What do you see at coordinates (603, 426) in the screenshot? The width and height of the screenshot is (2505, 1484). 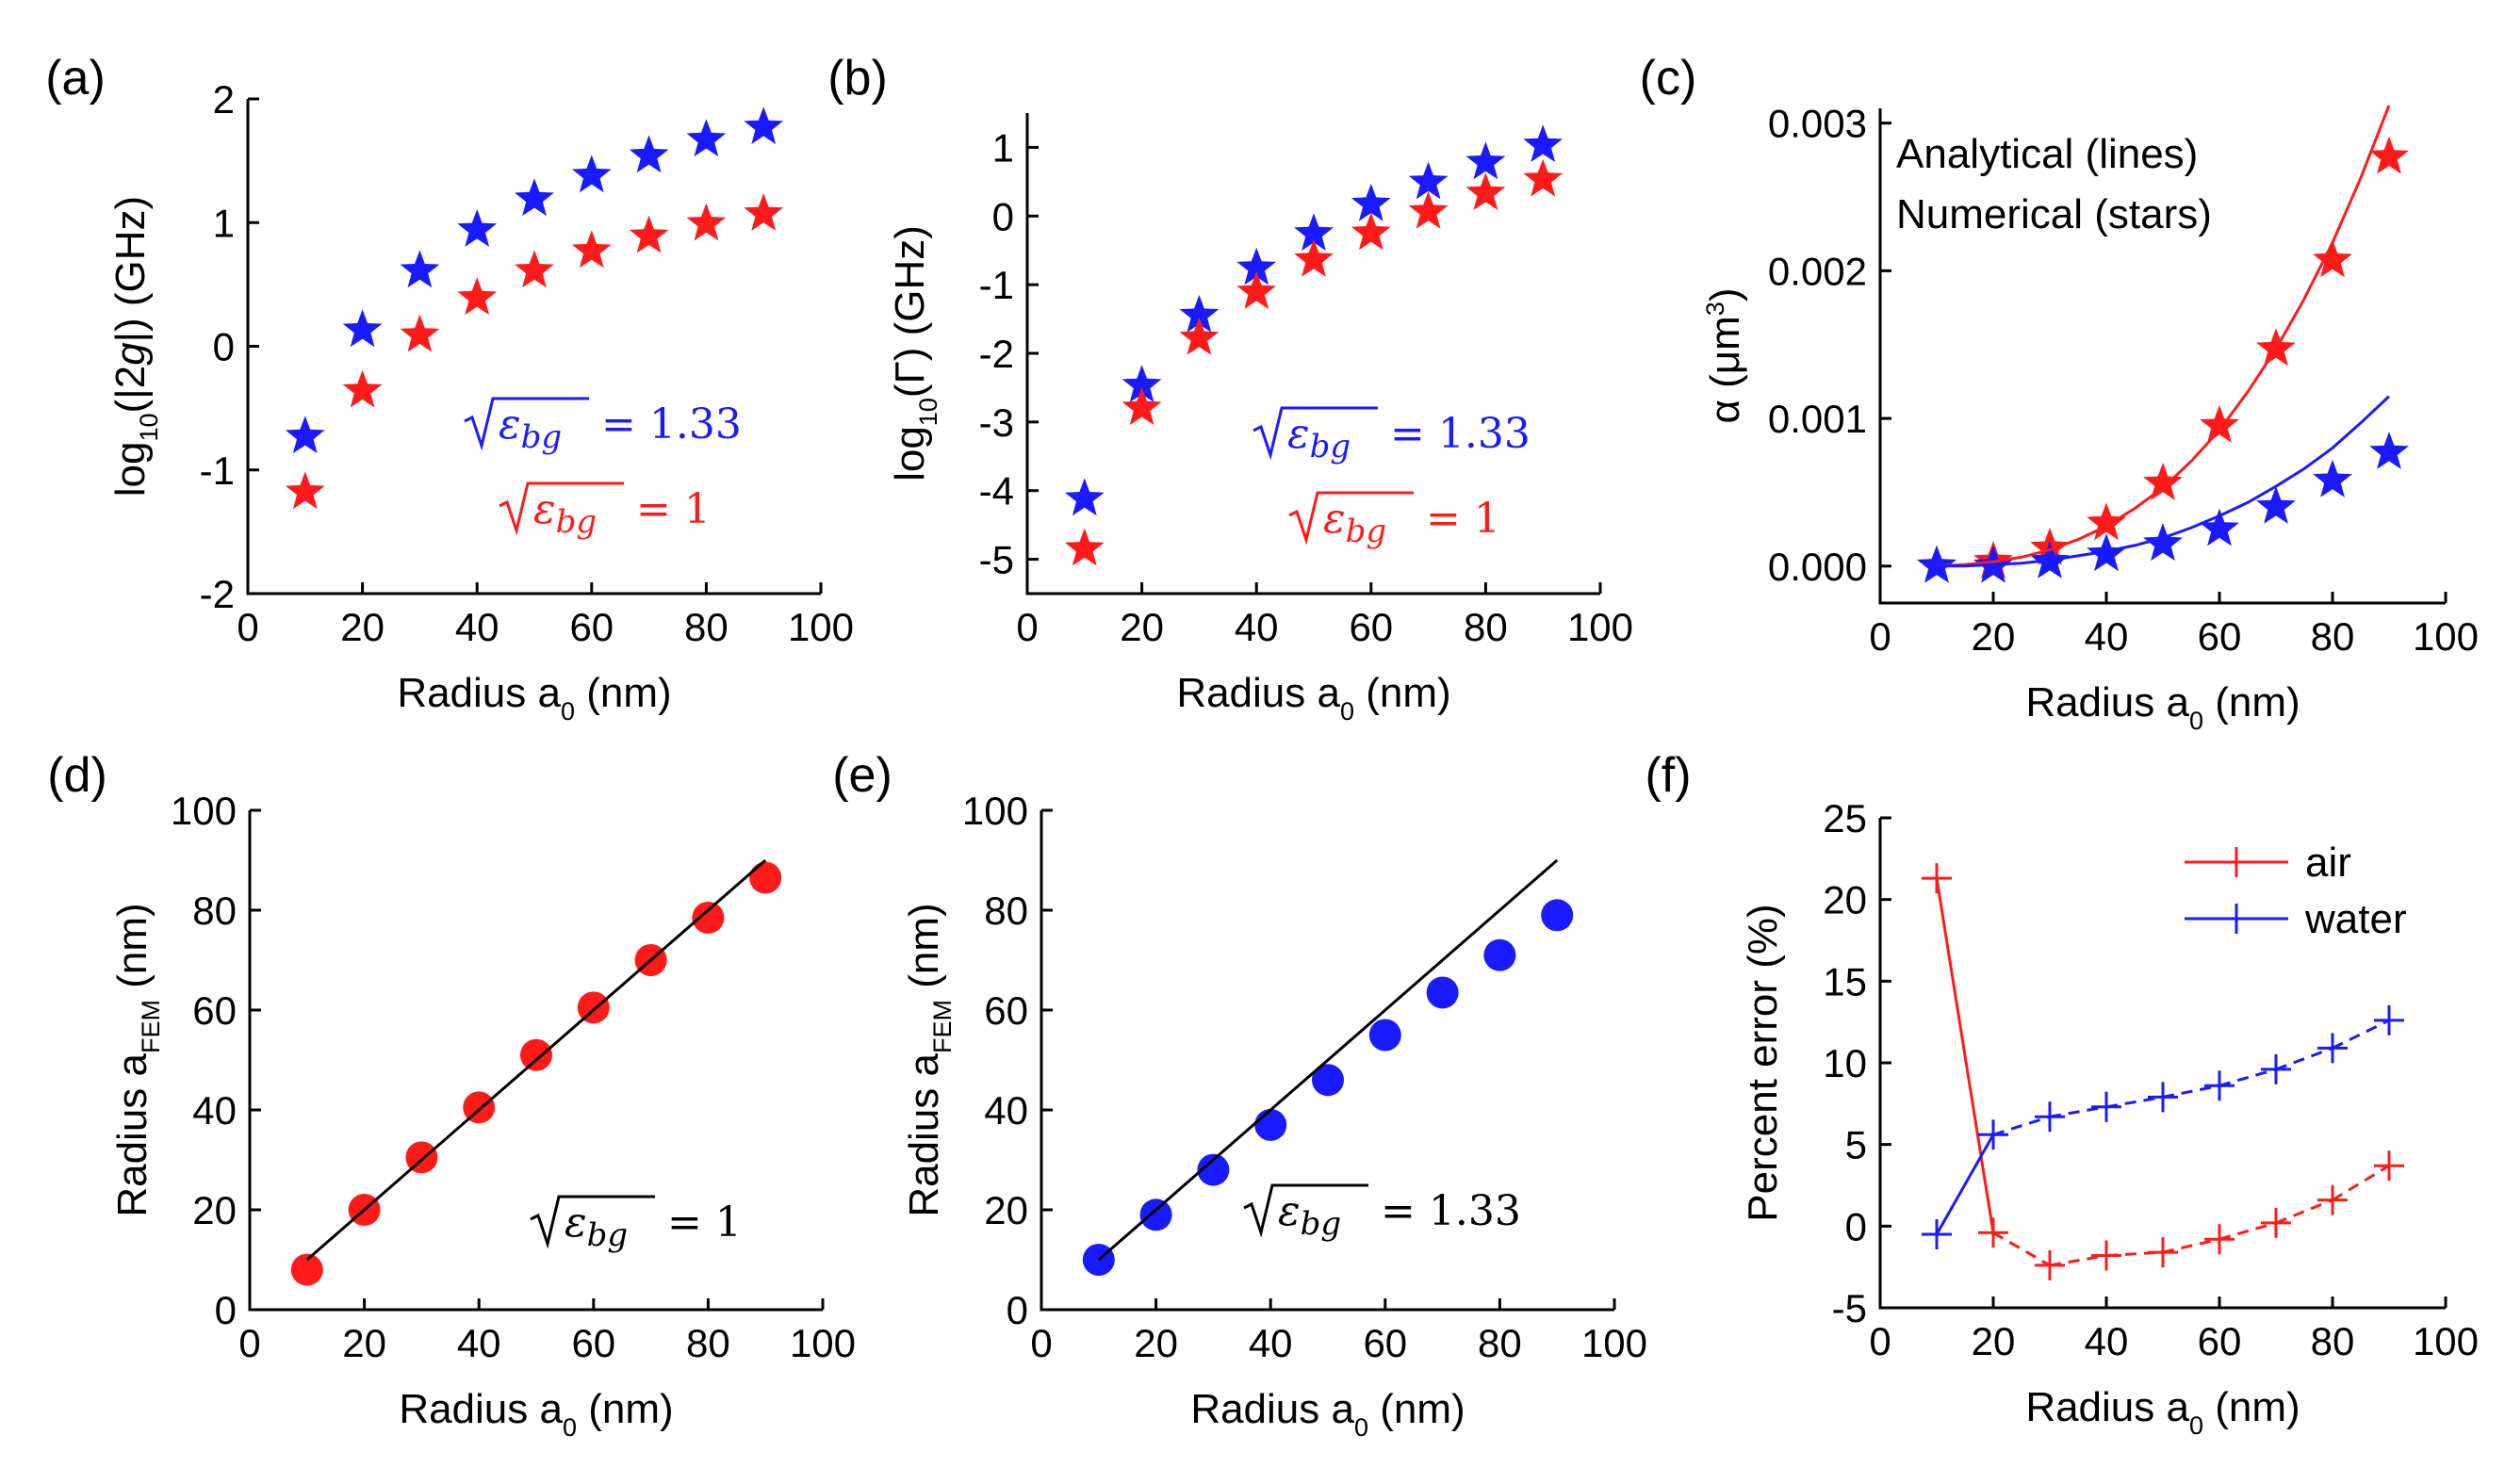 I see `legend-water: εbg = 1.33` at bounding box center [603, 426].